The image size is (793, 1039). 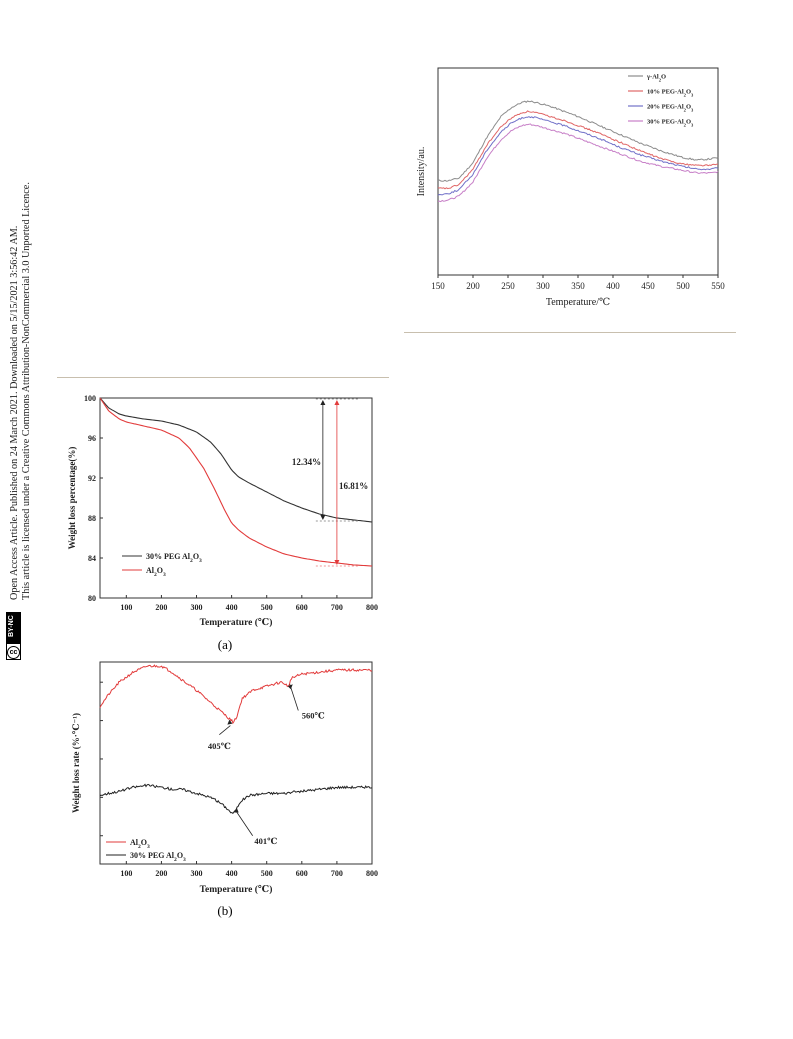 What do you see at coordinates (13, 628) in the screenshot?
I see `by-nc-mark: BY-NC` at bounding box center [13, 628].